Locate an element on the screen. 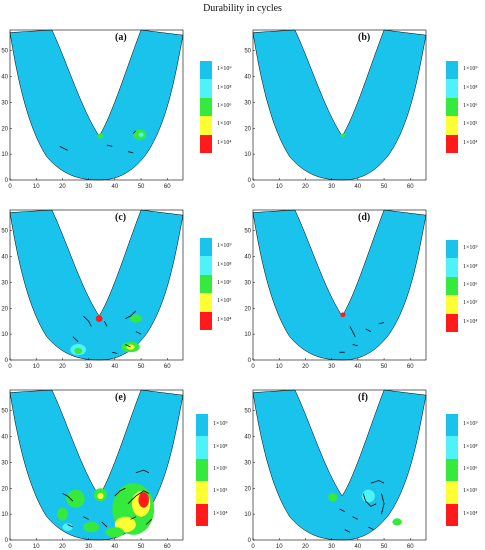  legend-a: 1×10⁹ 1×10⁸ 1×10⁶ 1×10⁵ 1×10⁴ is located at coordinates (223, 107).